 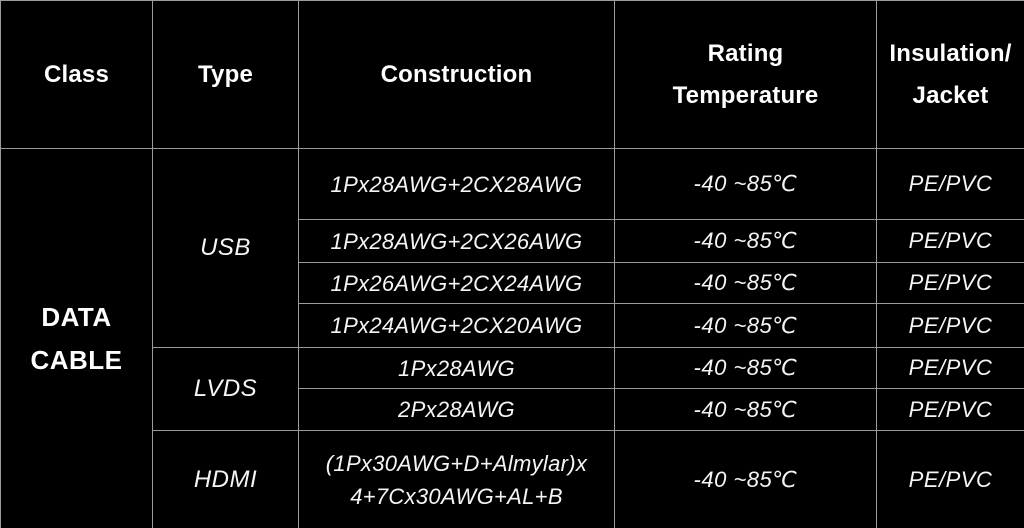 What do you see at coordinates (456, 74) in the screenshot?
I see `header-cell-construction: Construction` at bounding box center [456, 74].